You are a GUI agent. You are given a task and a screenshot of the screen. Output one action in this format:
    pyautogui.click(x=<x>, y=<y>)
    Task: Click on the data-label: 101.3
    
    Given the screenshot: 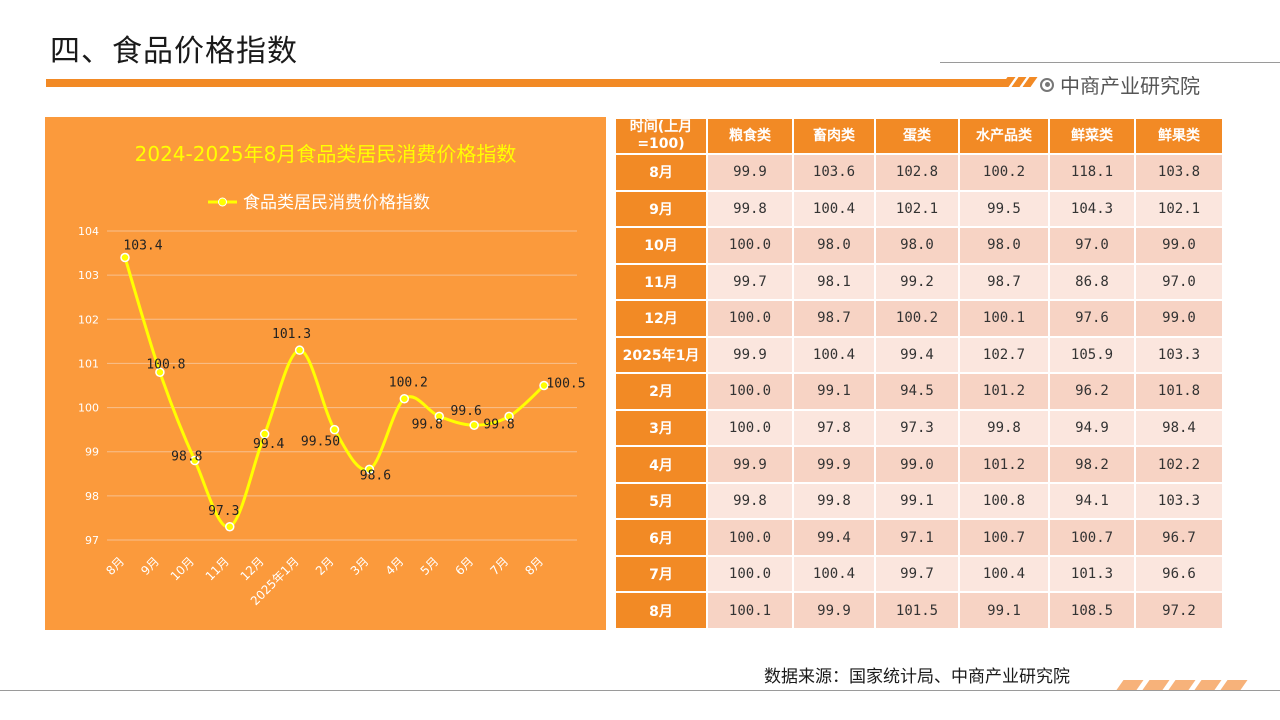 What is the action you would take?
    pyautogui.click(x=291, y=334)
    